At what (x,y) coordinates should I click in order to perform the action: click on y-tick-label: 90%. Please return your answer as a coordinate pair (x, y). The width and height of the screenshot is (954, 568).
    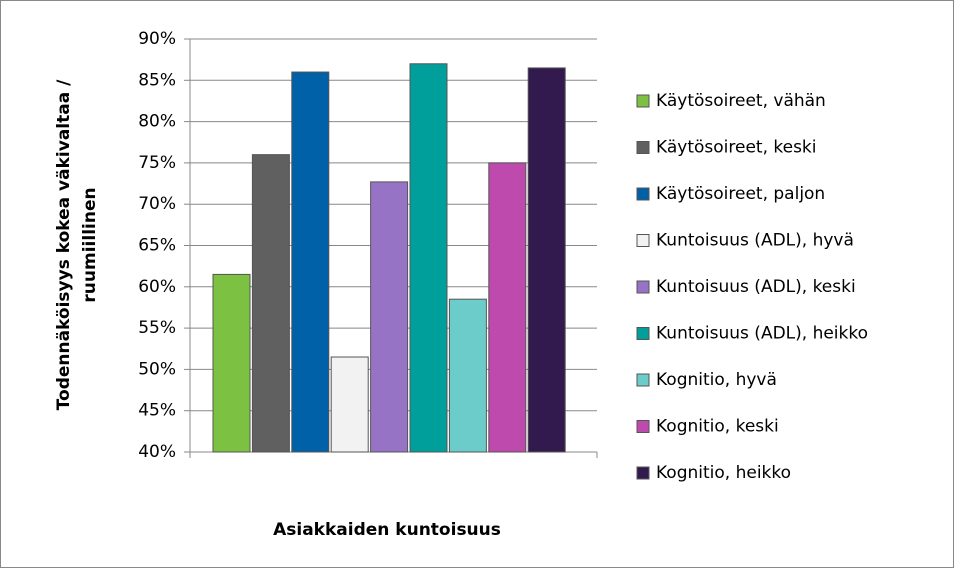
    Looking at the image, I should click on (157, 39).